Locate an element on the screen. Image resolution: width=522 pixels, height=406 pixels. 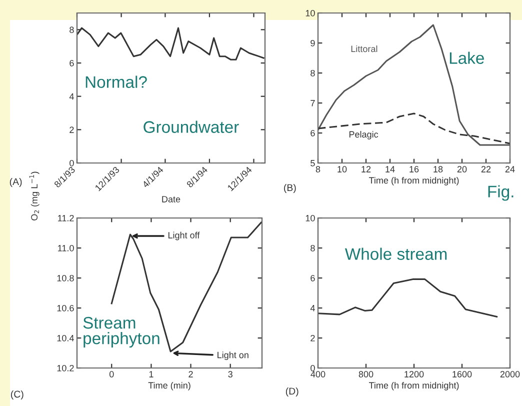
annotation: Groundwater is located at coordinates (191, 126).